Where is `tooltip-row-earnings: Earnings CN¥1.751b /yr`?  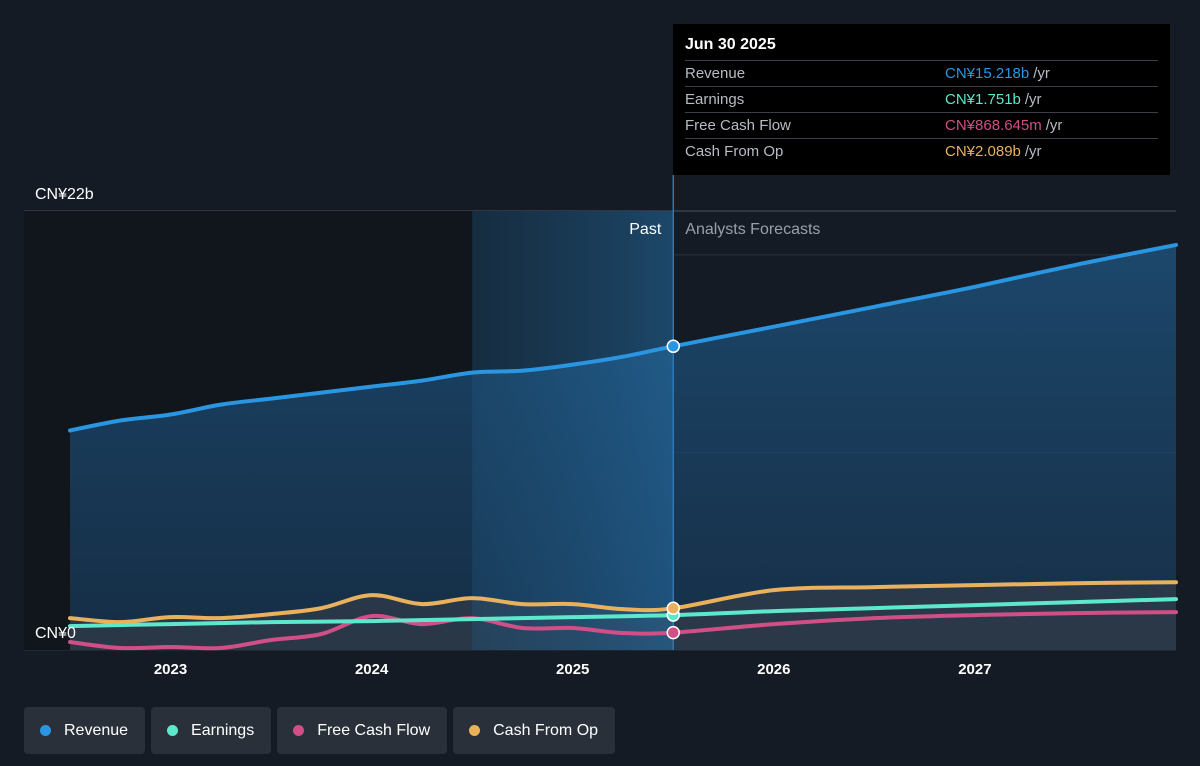
tooltip-row-earnings: Earnings CN¥1.751b /yr is located at coordinates (921, 99).